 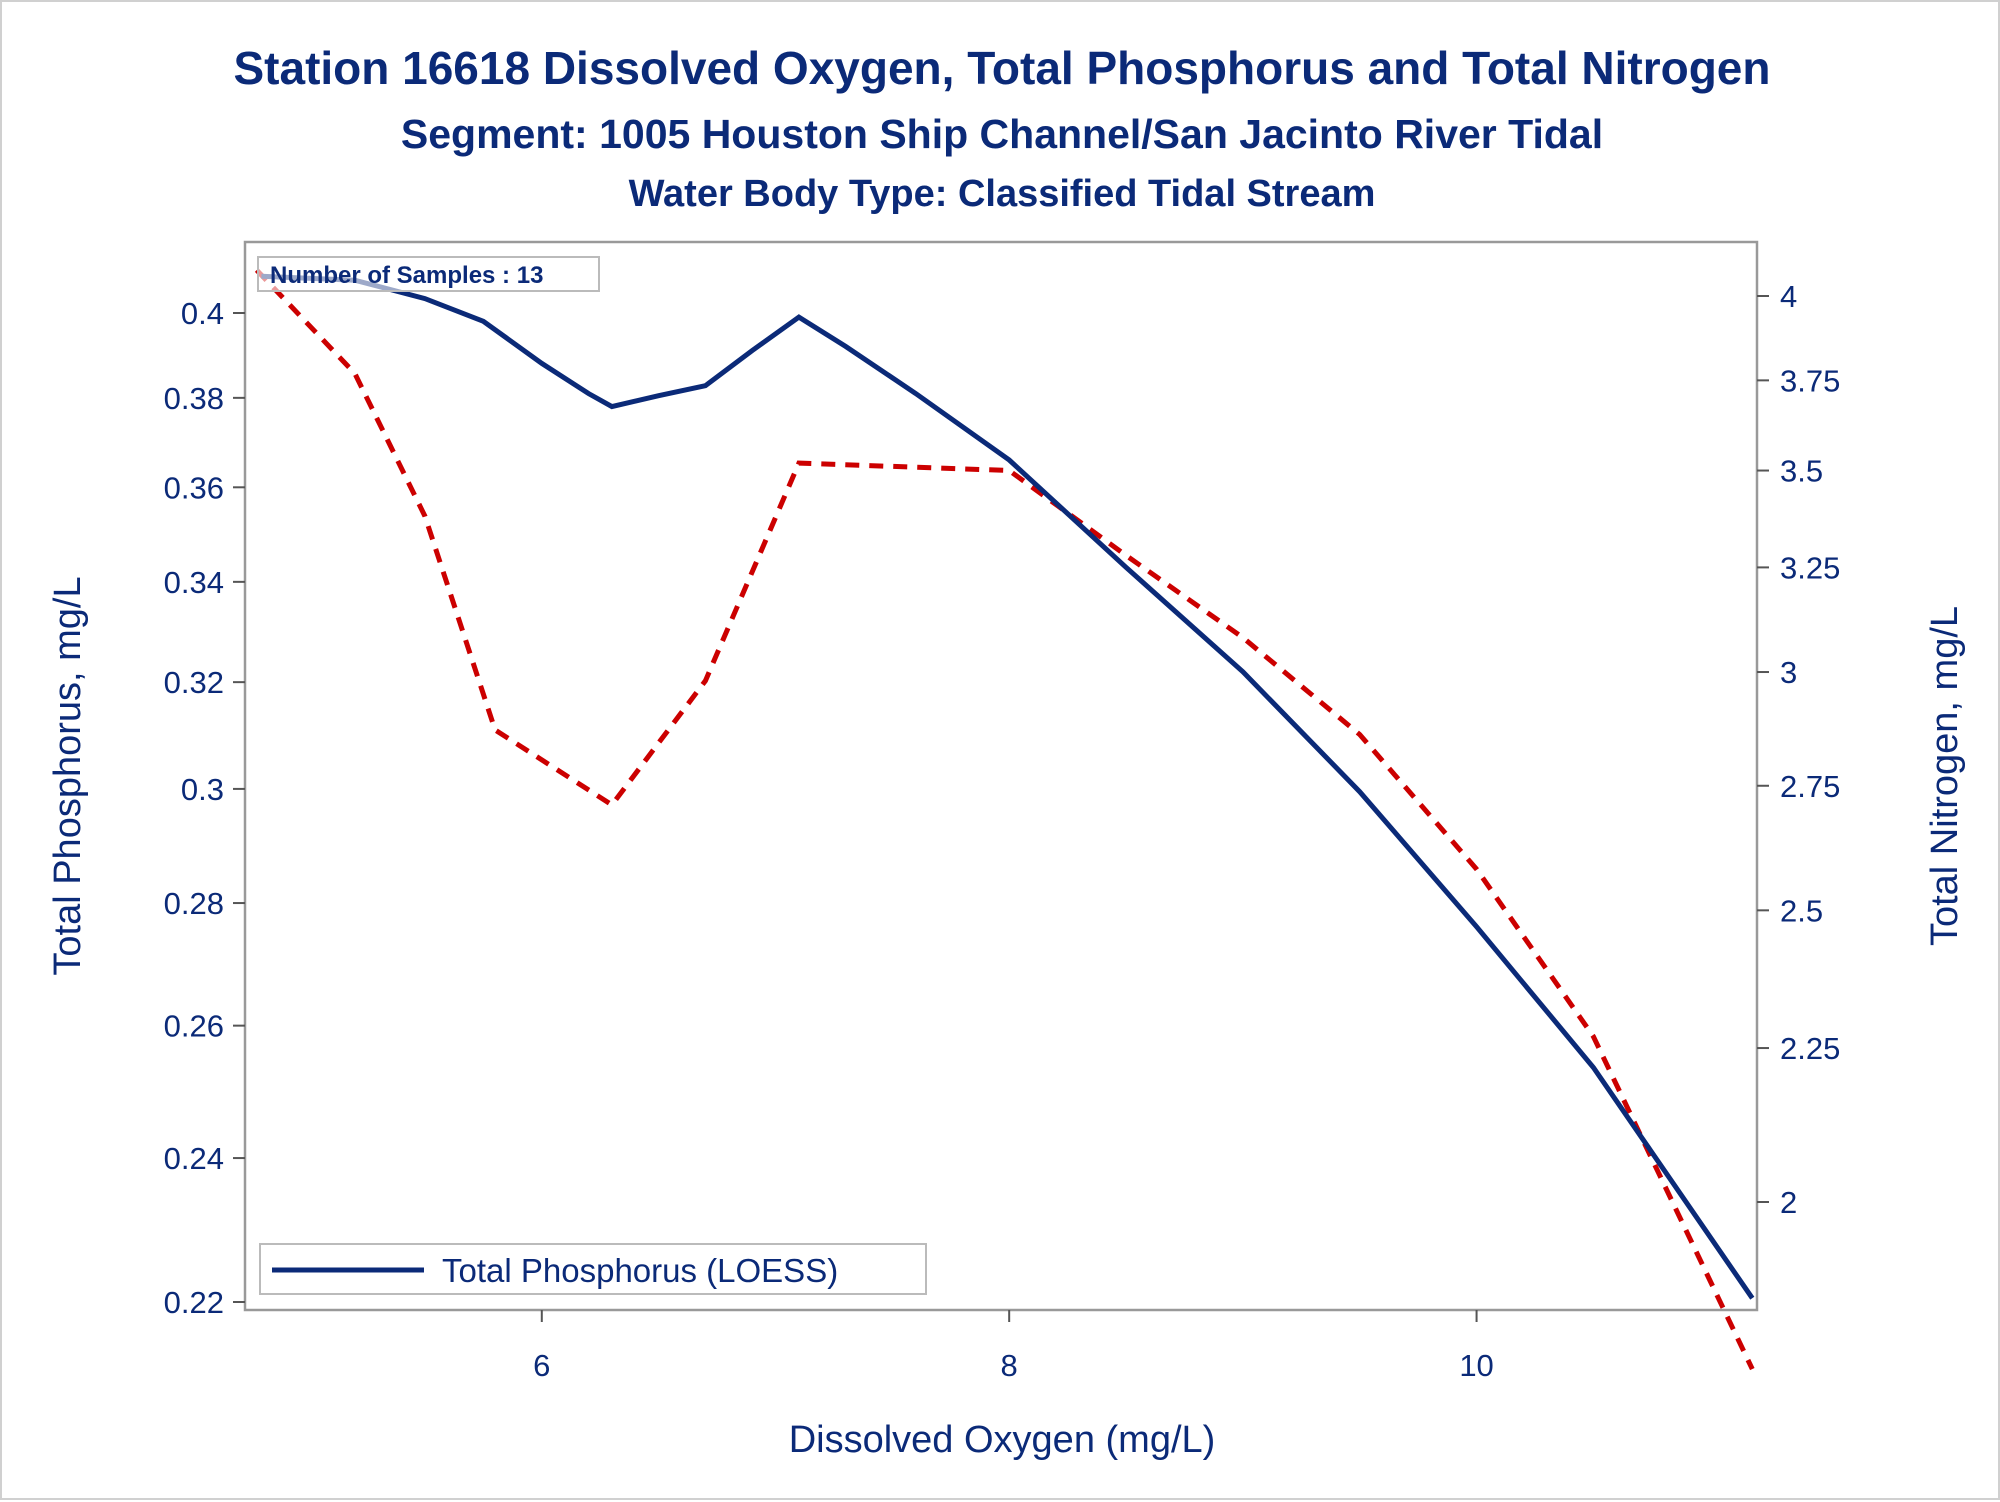 What do you see at coordinates (194, 487) in the screenshot?
I see `left-tick-label: 0.36` at bounding box center [194, 487].